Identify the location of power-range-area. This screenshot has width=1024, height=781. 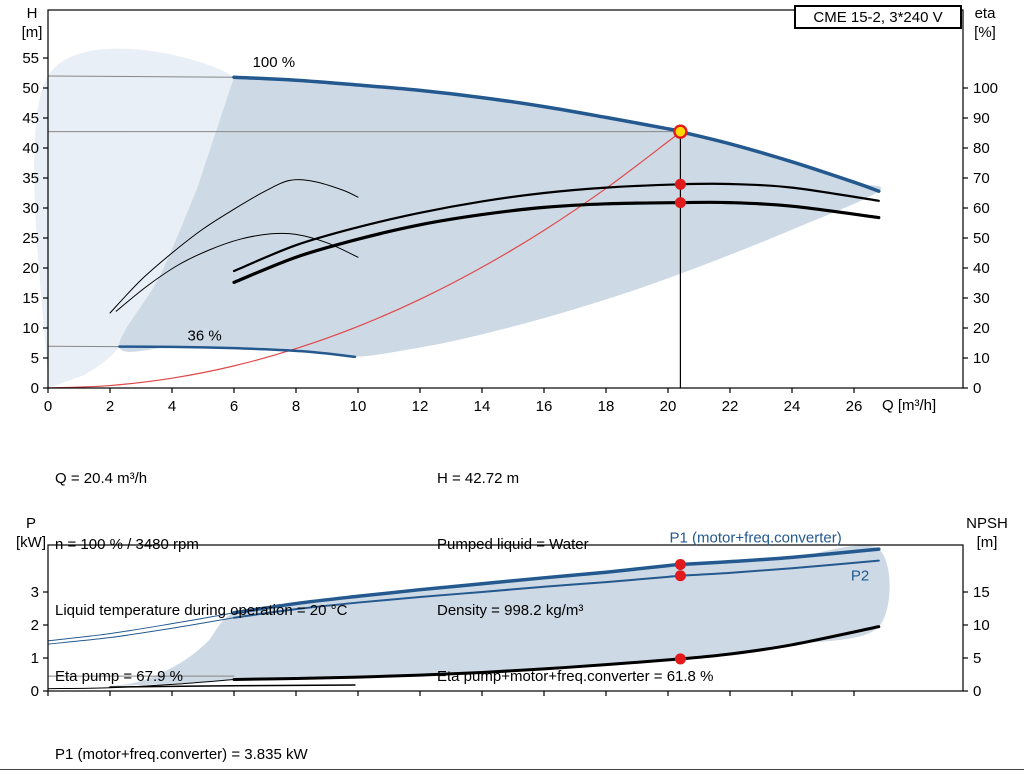
(500, 616).